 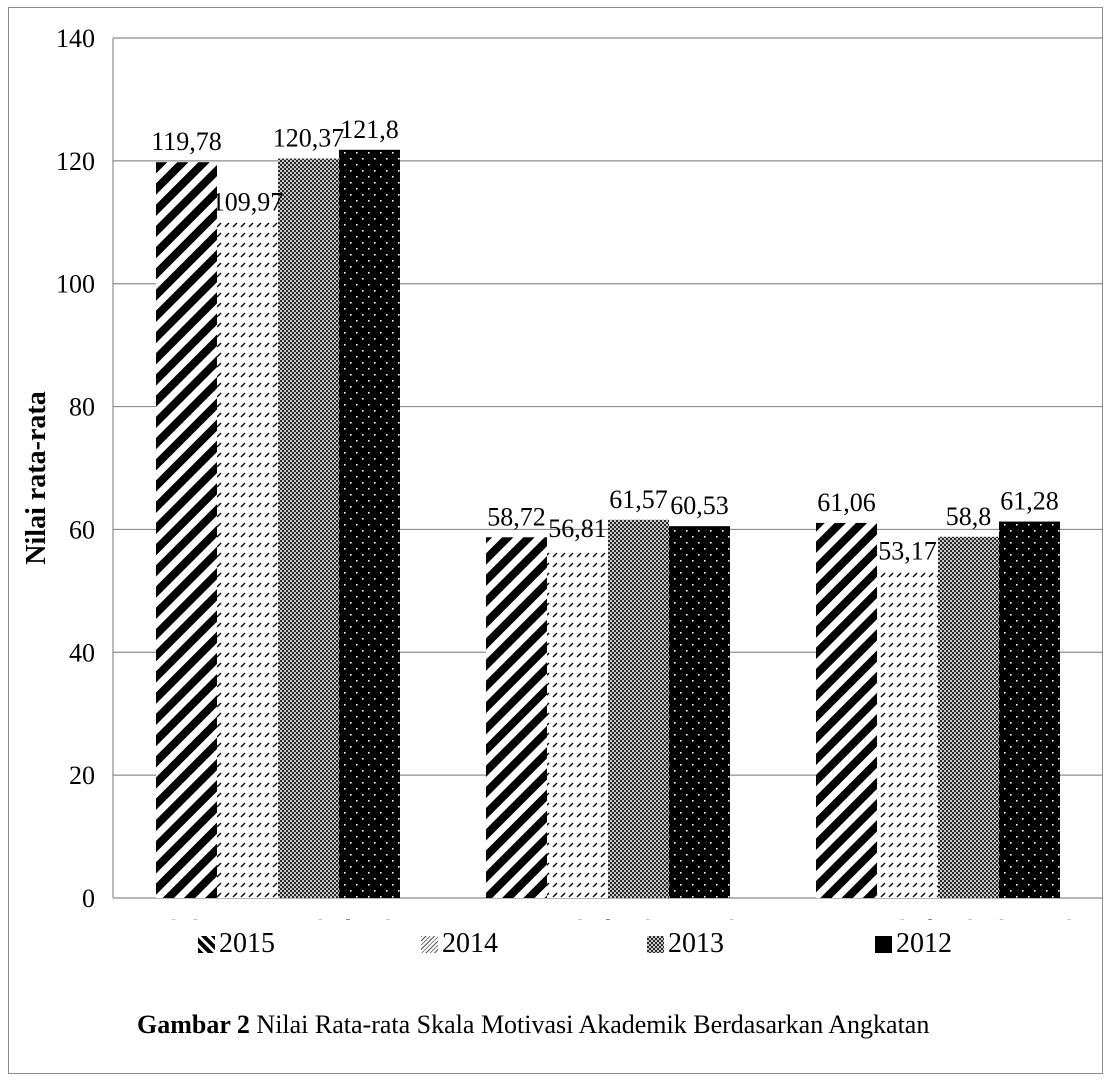 I want to click on data-label: 58,8, so click(x=969, y=516).